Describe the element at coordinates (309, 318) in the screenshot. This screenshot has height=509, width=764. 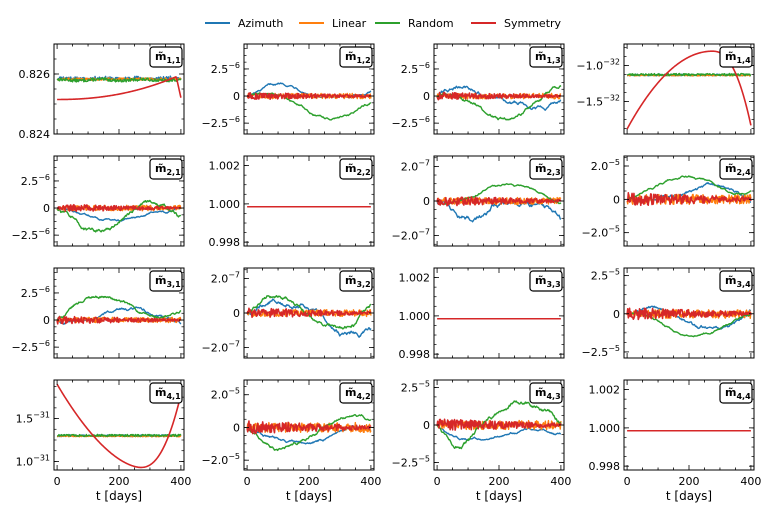
I see `series-azimuth-line` at that location.